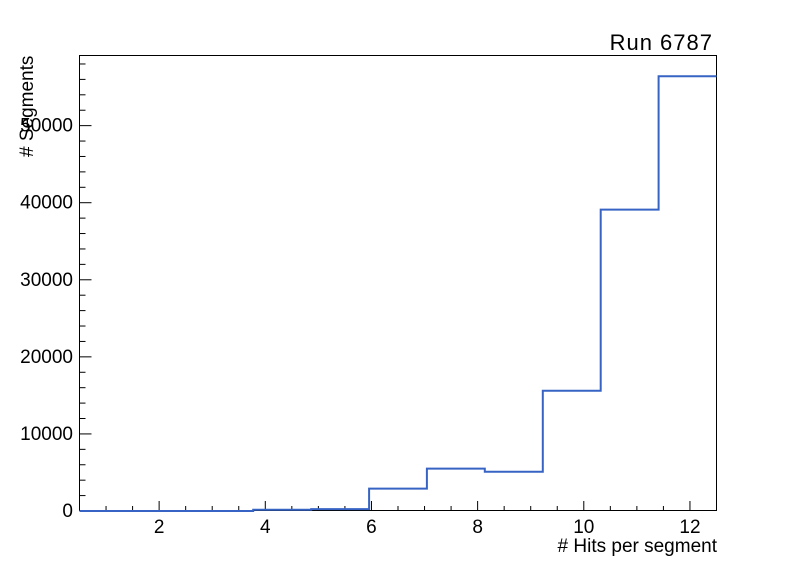  I want to click on x-tick-label: 8, so click(477, 527).